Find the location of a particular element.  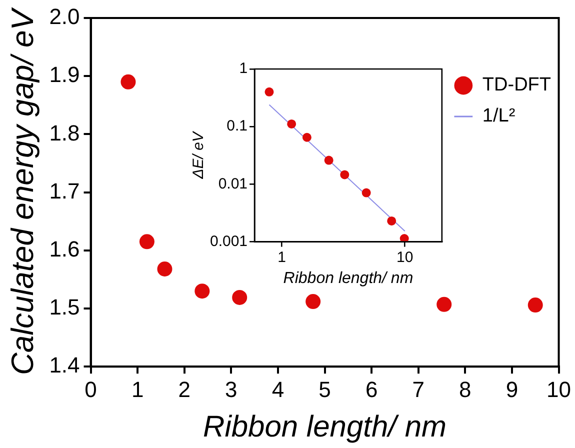

y-tick-label: 1.6 is located at coordinates (64, 249).